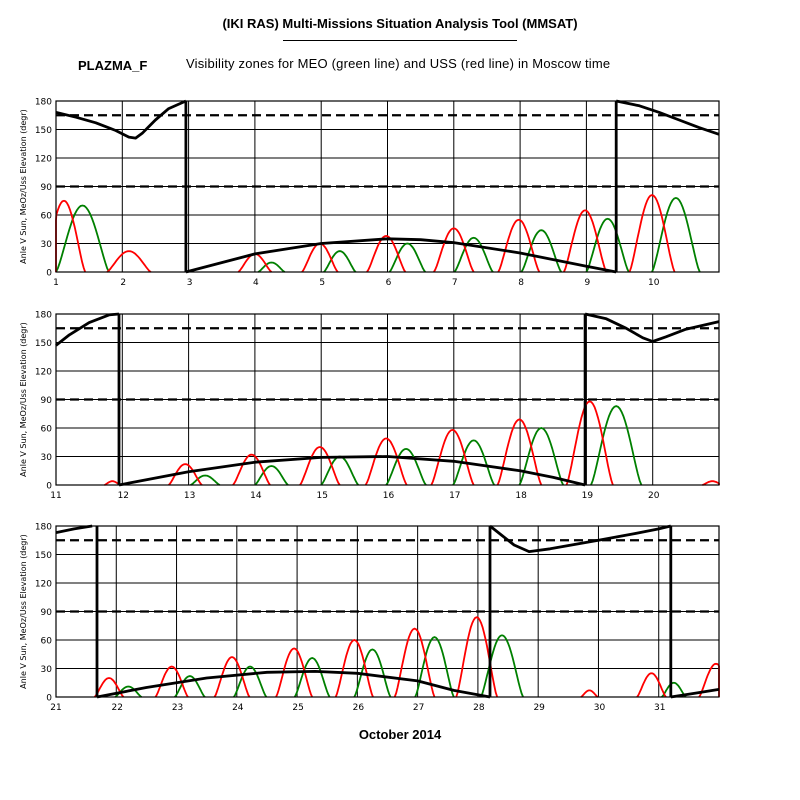 The image size is (800, 800). What do you see at coordinates (56, 283) in the screenshot?
I see `x-tick-label: 1` at bounding box center [56, 283].